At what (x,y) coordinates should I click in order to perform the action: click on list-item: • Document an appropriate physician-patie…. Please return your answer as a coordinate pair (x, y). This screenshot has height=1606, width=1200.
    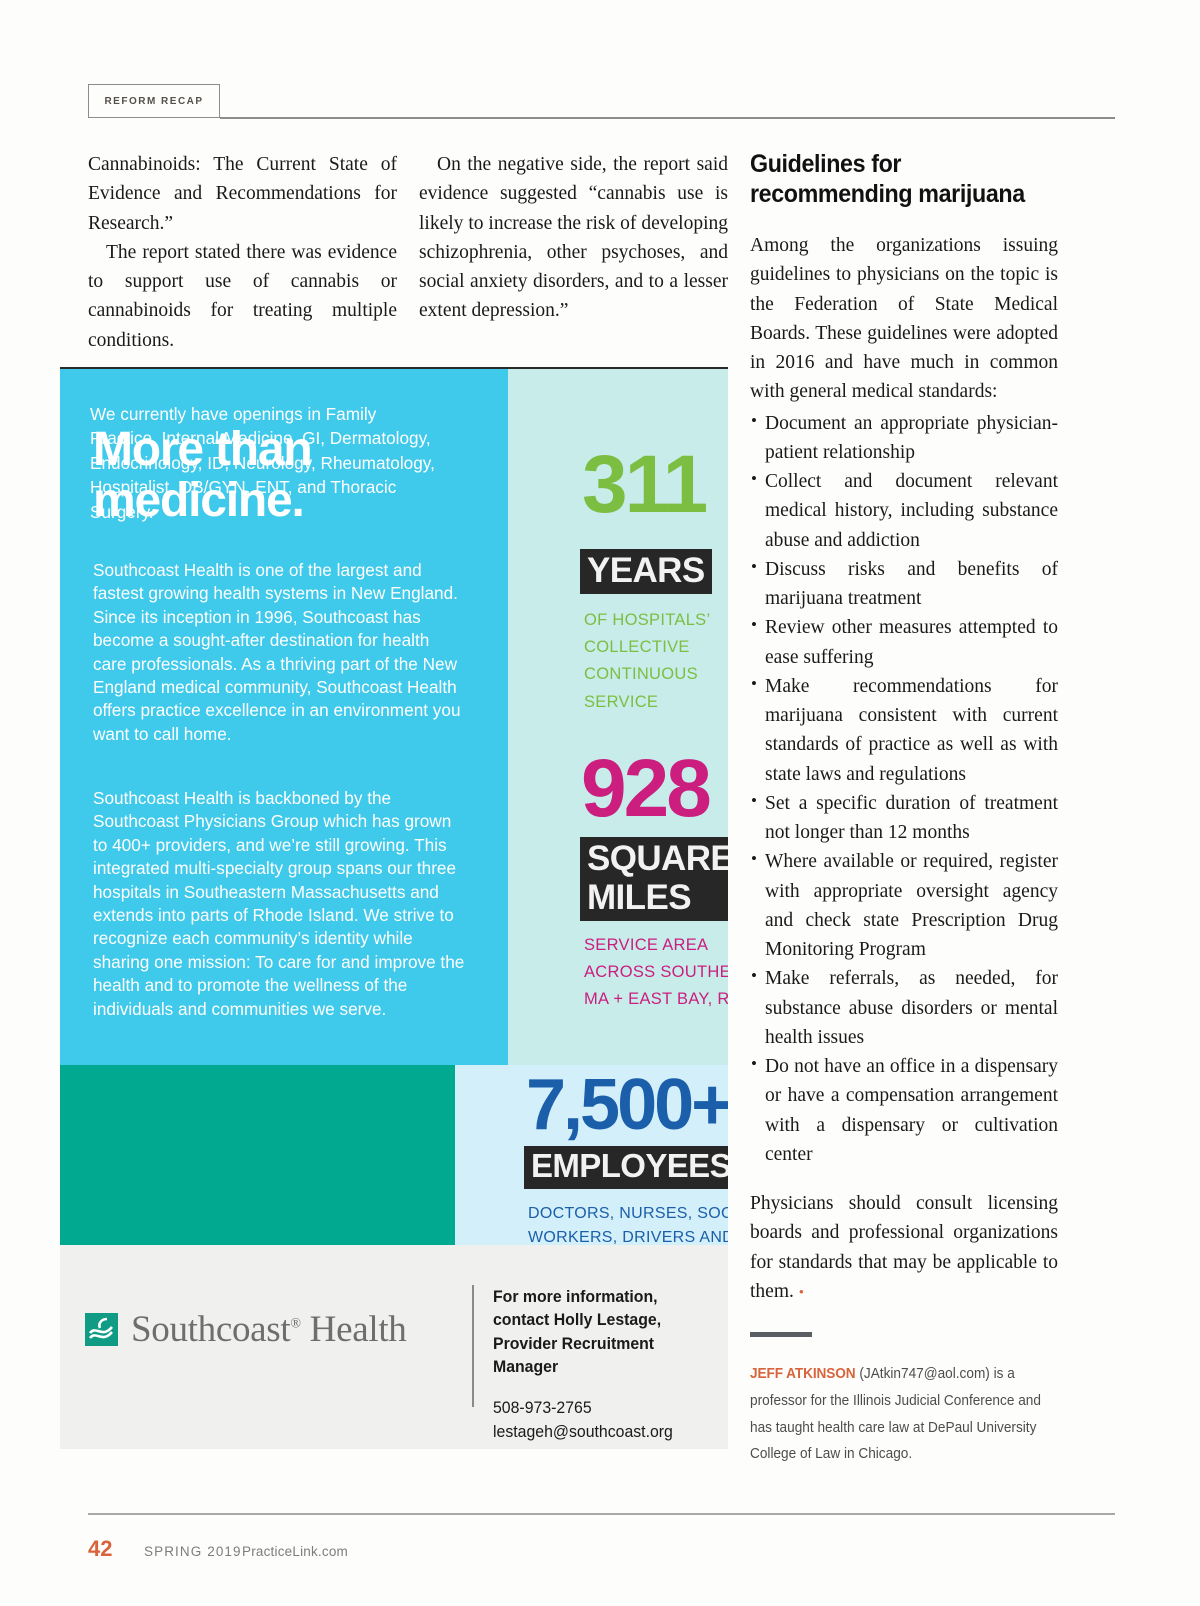
    Looking at the image, I should click on (904, 438).